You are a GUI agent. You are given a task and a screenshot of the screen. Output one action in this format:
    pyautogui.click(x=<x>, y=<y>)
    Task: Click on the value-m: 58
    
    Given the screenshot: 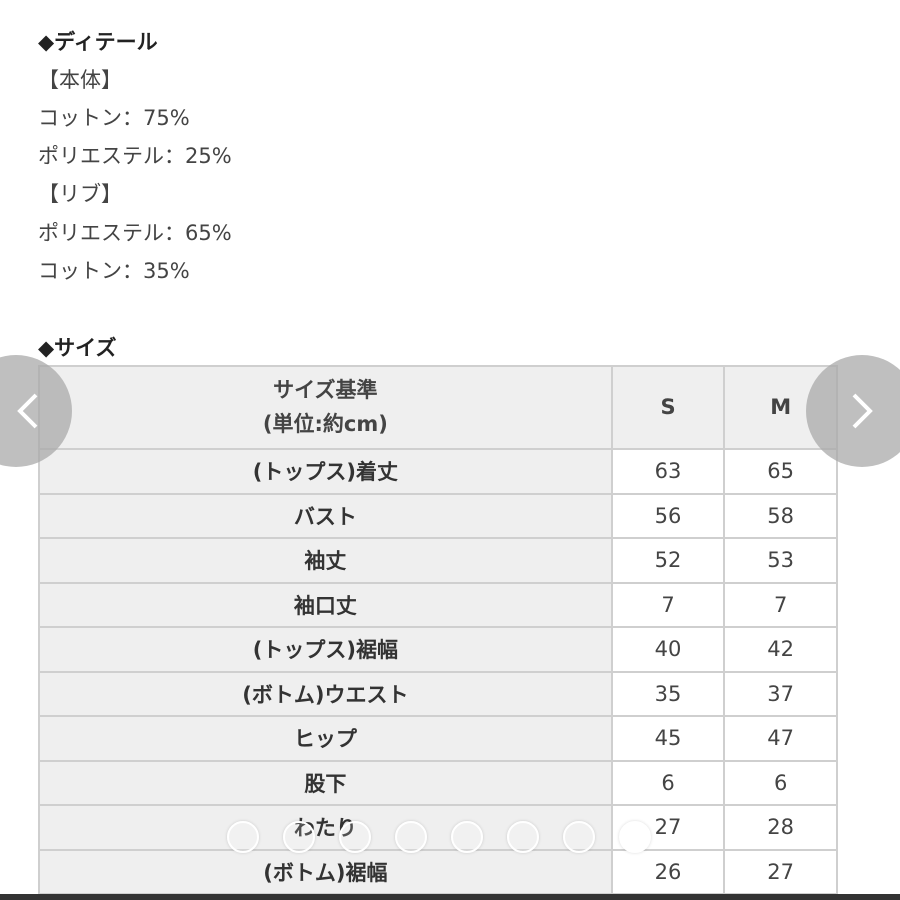 What is the action you would take?
    pyautogui.click(x=780, y=515)
    